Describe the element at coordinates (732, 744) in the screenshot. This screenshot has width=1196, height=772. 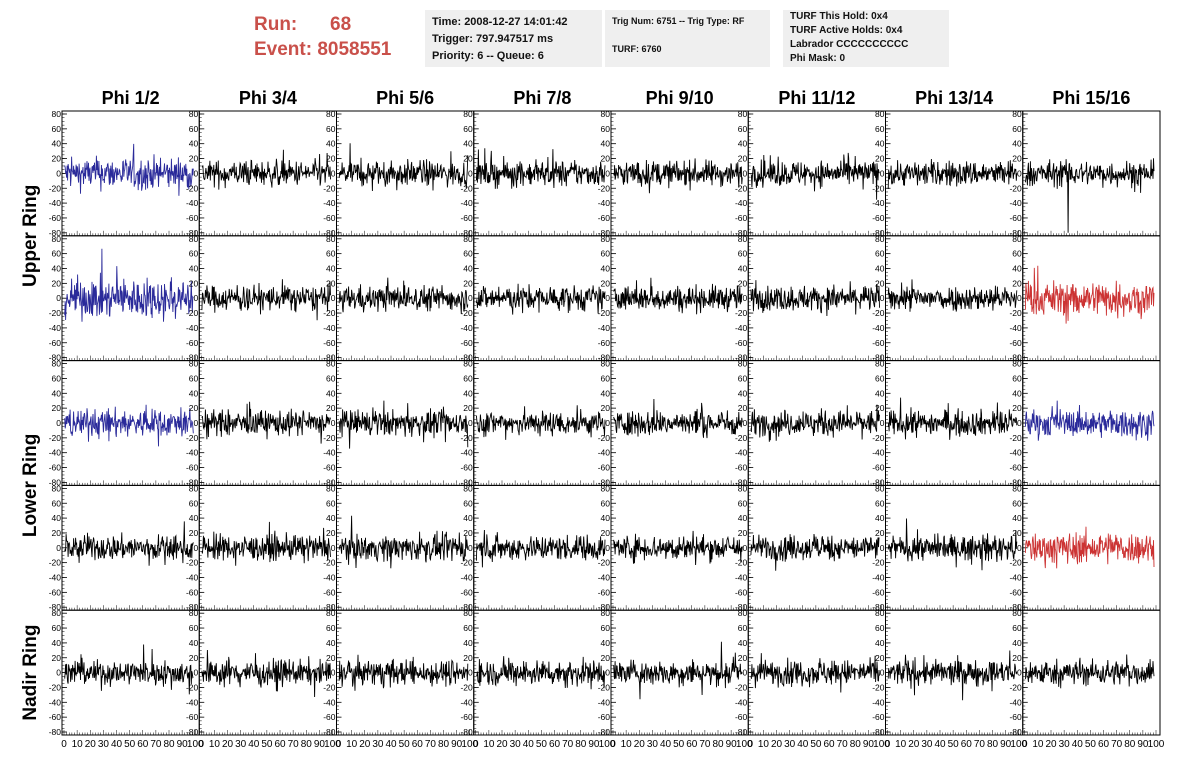
I see `x-tick-label: 90` at that location.